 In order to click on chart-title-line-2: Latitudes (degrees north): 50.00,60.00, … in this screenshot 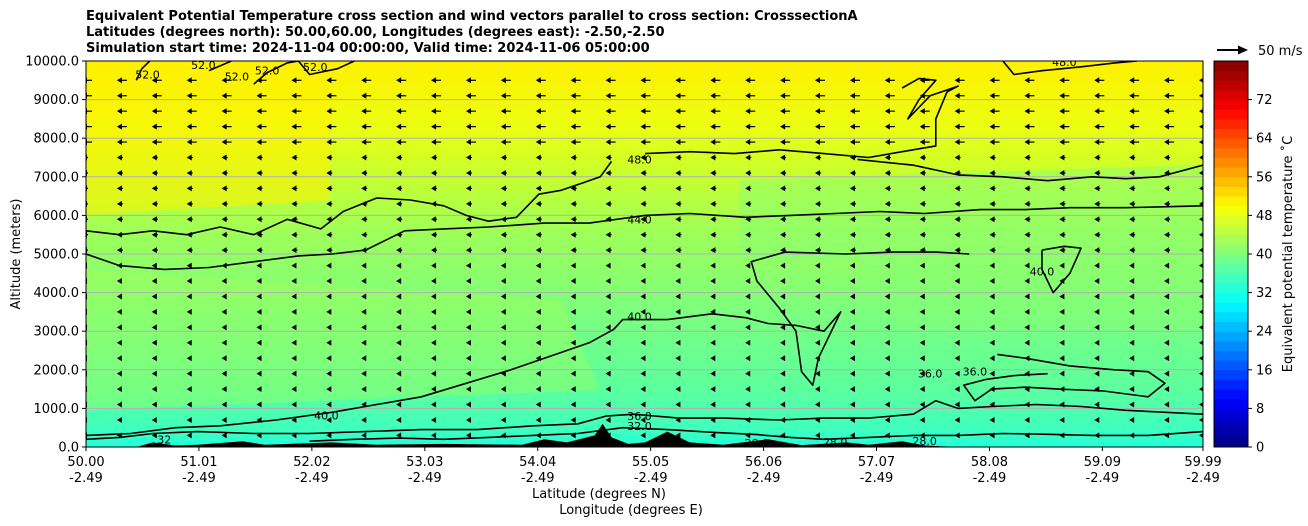, I will do `click(375, 32)`.